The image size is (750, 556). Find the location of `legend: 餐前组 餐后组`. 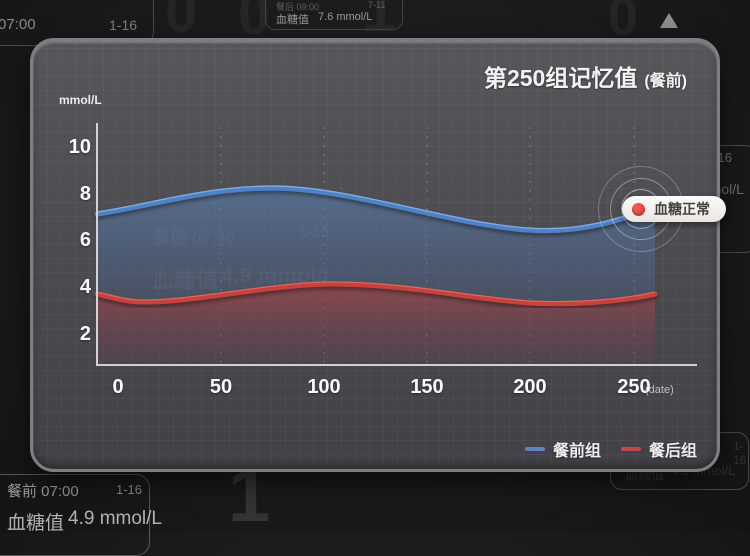

legend: 餐前组 餐后组 is located at coordinates (610, 449).